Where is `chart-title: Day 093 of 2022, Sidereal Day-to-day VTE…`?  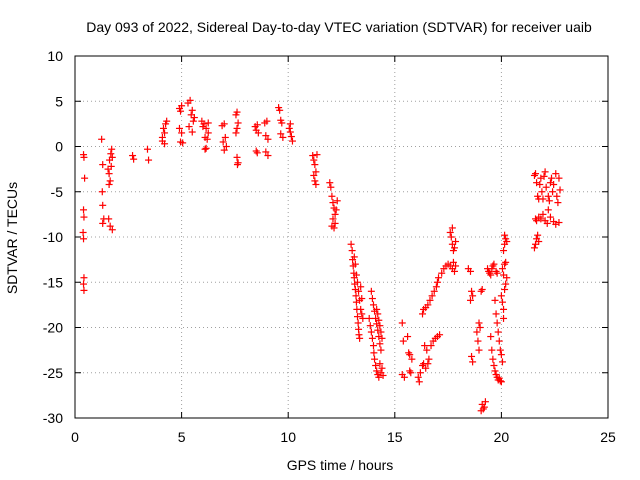
chart-title: Day 093 of 2022, Sidereal Day-to-day VTE… is located at coordinates (339, 27).